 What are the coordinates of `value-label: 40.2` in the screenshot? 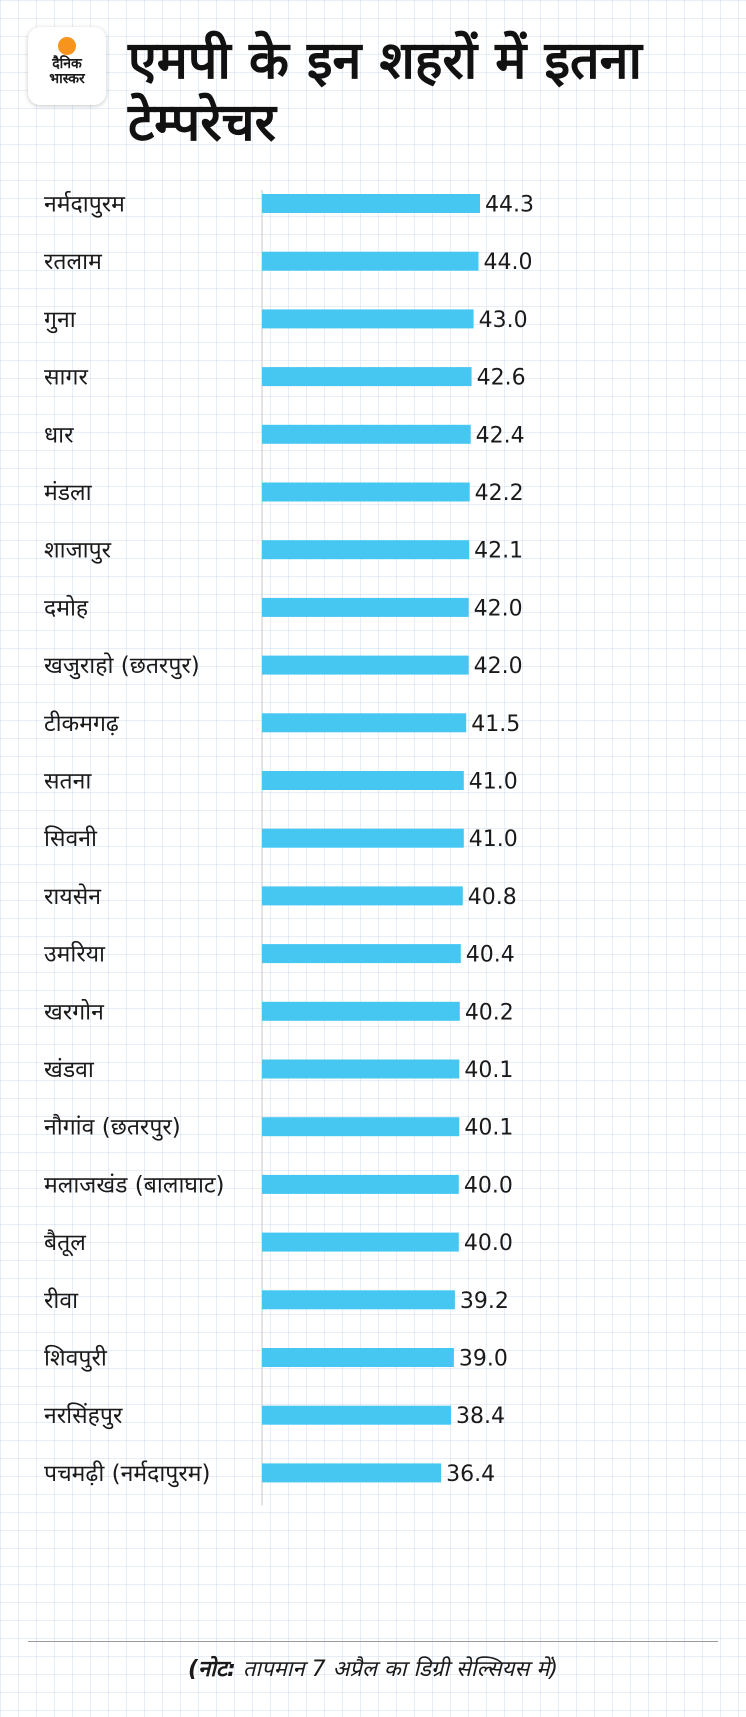 It's located at (489, 1012).